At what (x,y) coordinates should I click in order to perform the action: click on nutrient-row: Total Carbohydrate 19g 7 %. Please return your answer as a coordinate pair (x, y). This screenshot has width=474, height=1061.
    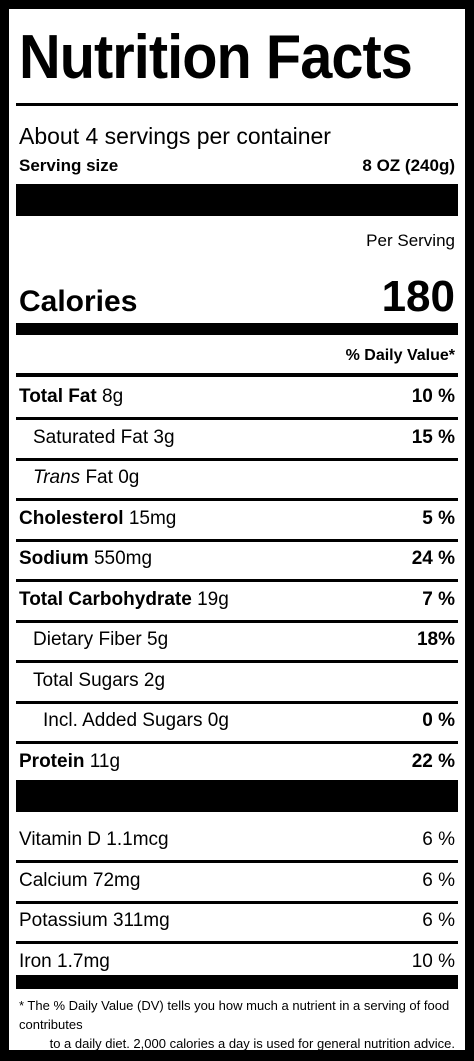
    Looking at the image, I should click on (237, 600).